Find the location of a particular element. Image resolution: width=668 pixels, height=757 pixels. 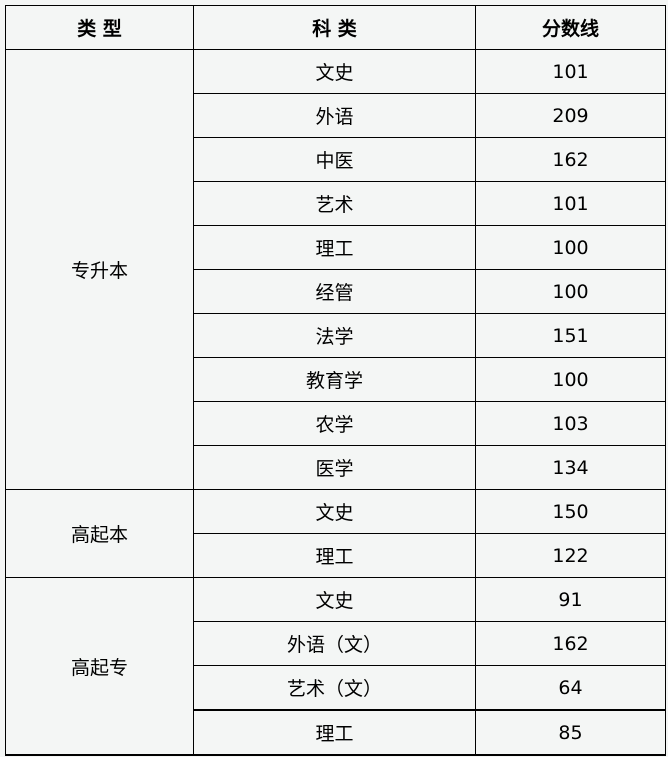

table-row: 中医 162 is located at coordinates (336, 159).